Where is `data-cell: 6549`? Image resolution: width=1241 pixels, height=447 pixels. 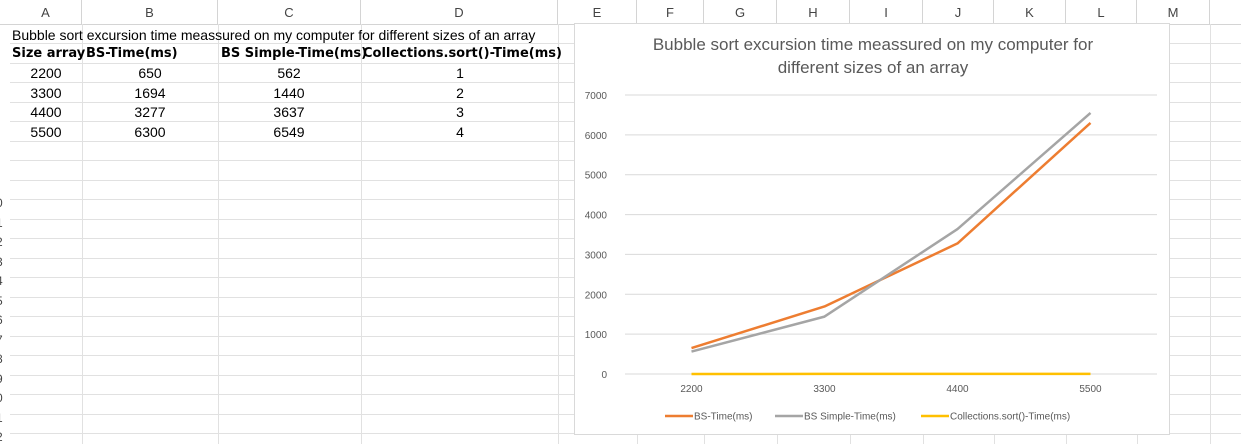
data-cell: 6549 is located at coordinates (289, 131).